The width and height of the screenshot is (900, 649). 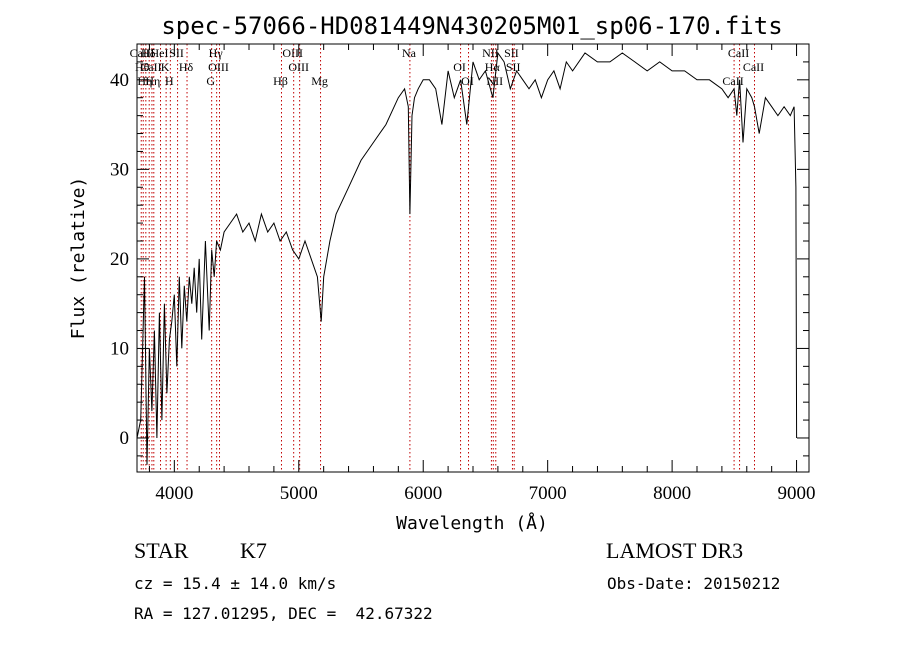 What do you see at coordinates (78, 258) in the screenshot?
I see `y-axis-label: Flux (relative)` at bounding box center [78, 258].